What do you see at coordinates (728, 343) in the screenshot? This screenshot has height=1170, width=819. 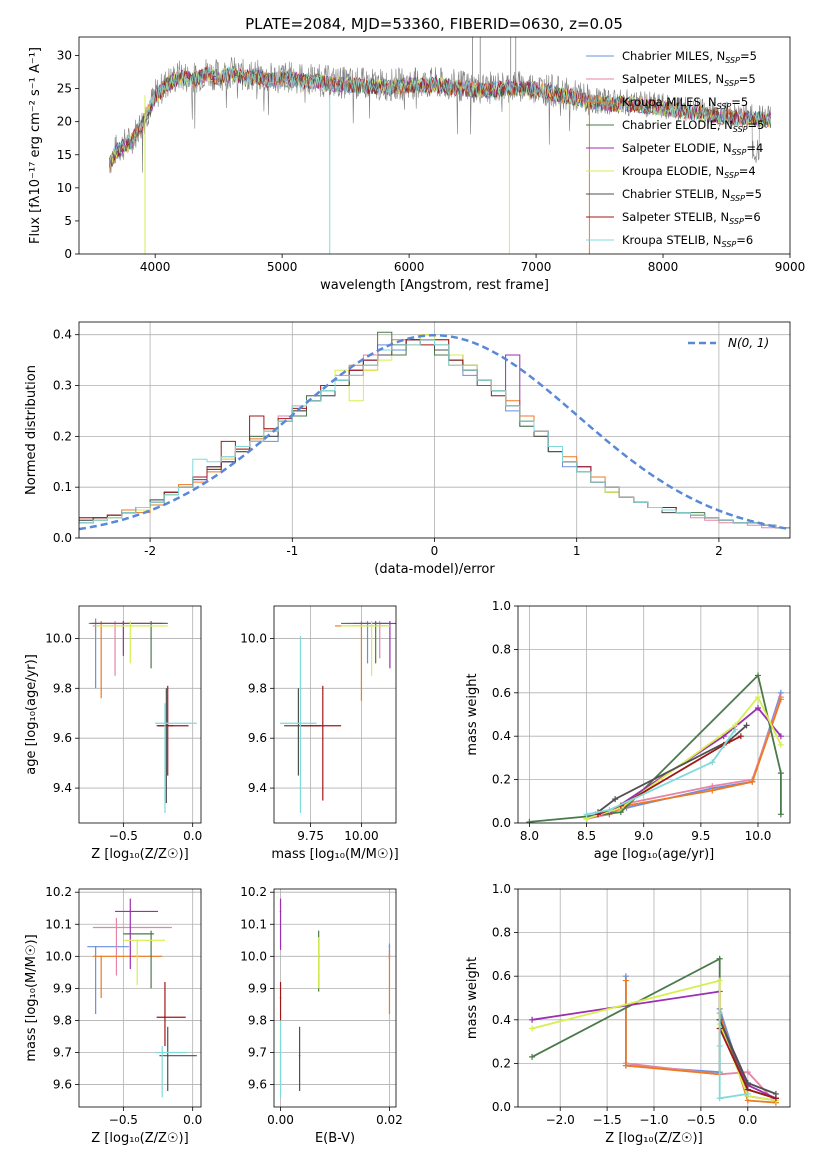 I see `legend: N(0, 1)` at bounding box center [728, 343].